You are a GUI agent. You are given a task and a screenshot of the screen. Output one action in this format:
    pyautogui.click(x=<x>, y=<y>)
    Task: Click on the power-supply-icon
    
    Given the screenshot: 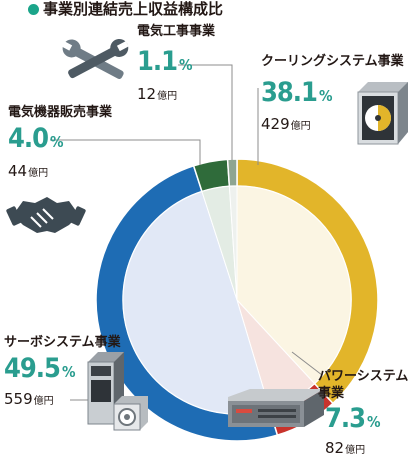 What is the action you would take?
    pyautogui.click(x=276, y=408)
    